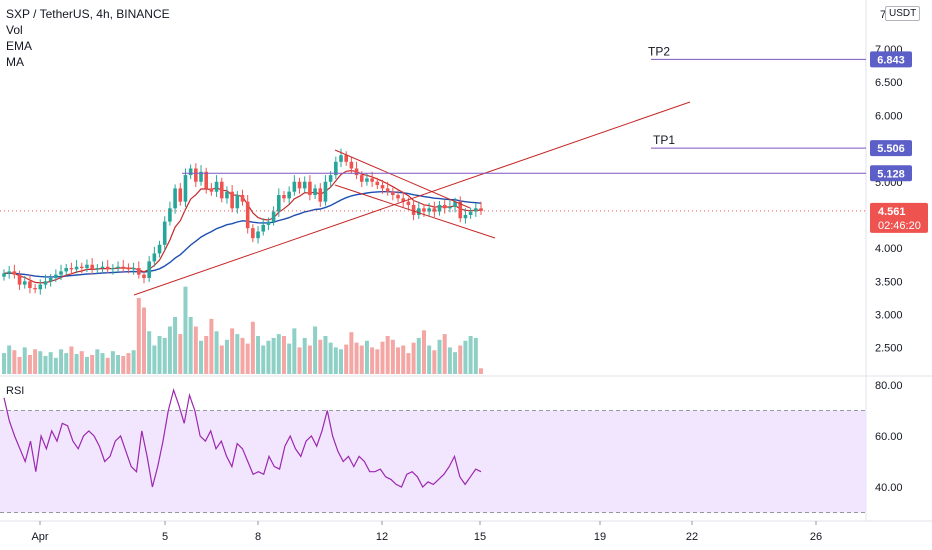 The height and width of the screenshot is (550, 932). Describe the element at coordinates (892, 212) in the screenshot. I see `last-price-tag-label: 4.561` at that location.